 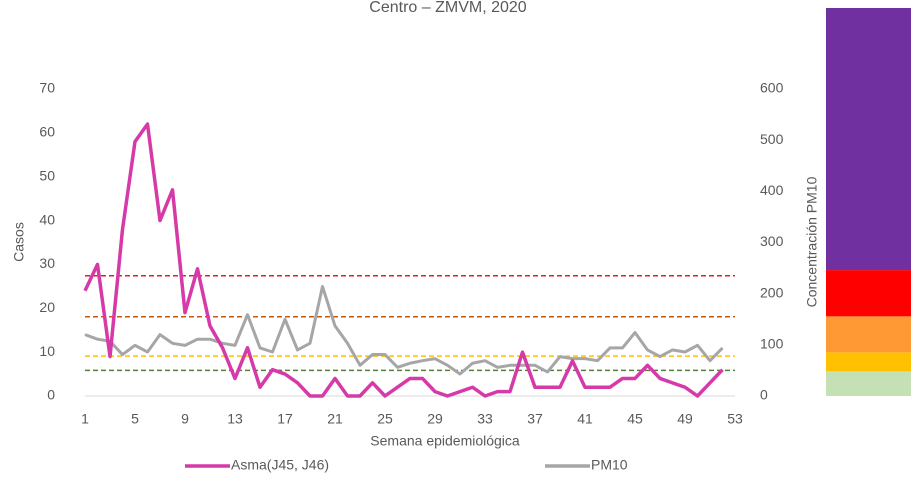 I want to click on x-tick-label: 53, so click(x=735, y=419).